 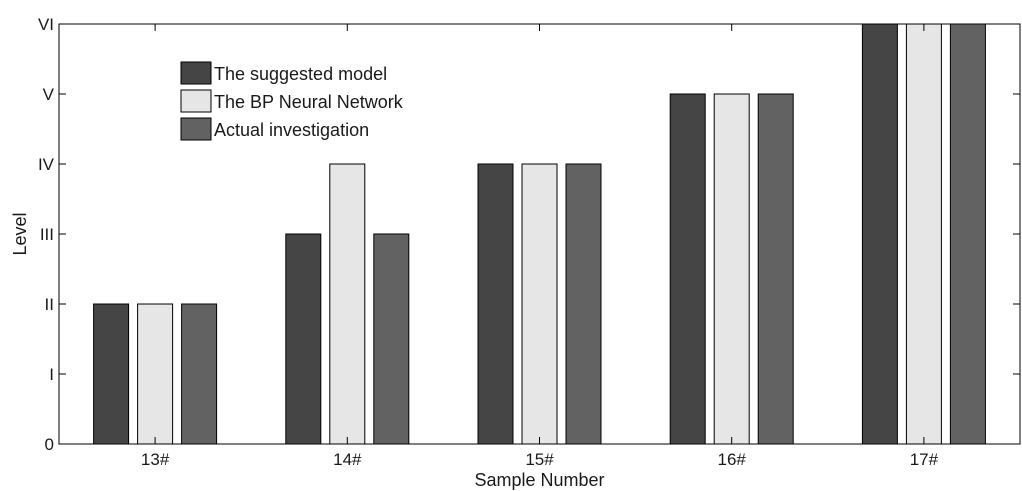 What do you see at coordinates (20, 233) in the screenshot?
I see `y-axis-label: Level` at bounding box center [20, 233].